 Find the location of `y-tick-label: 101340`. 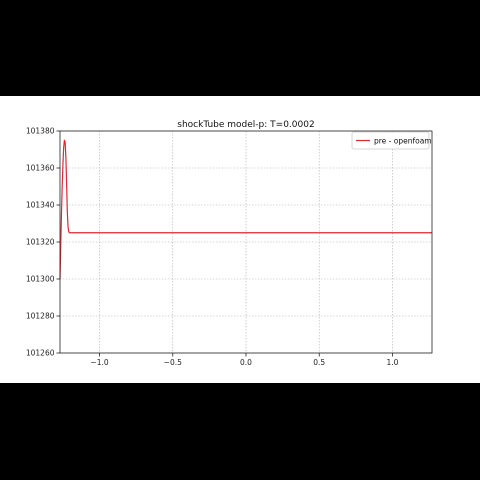

y-tick-label: 101340 is located at coordinates (40, 205).